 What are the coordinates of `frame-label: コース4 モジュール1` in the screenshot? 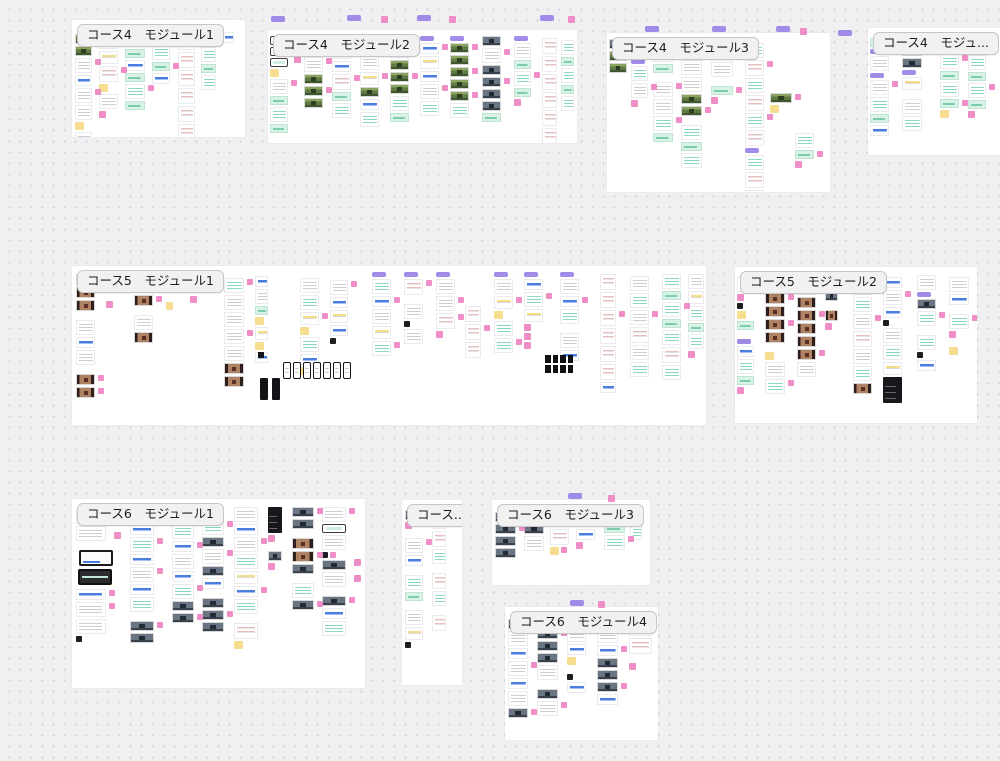 It's located at (150, 35).